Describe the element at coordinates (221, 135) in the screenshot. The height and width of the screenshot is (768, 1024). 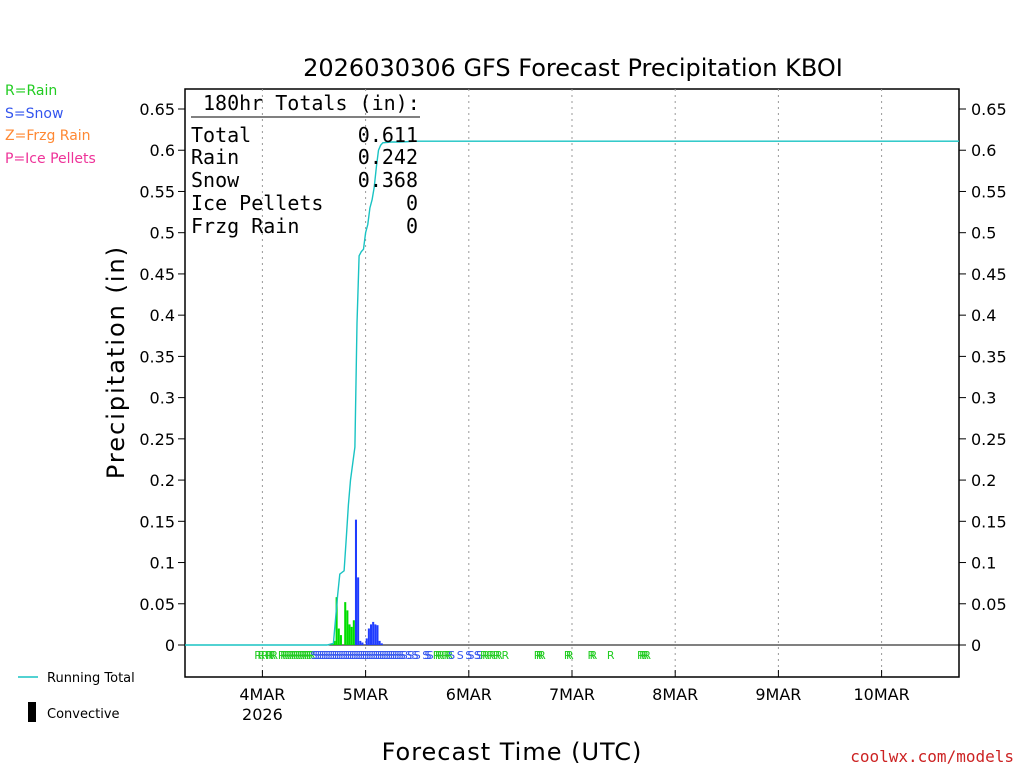
I see `totals-label-total: Total` at that location.